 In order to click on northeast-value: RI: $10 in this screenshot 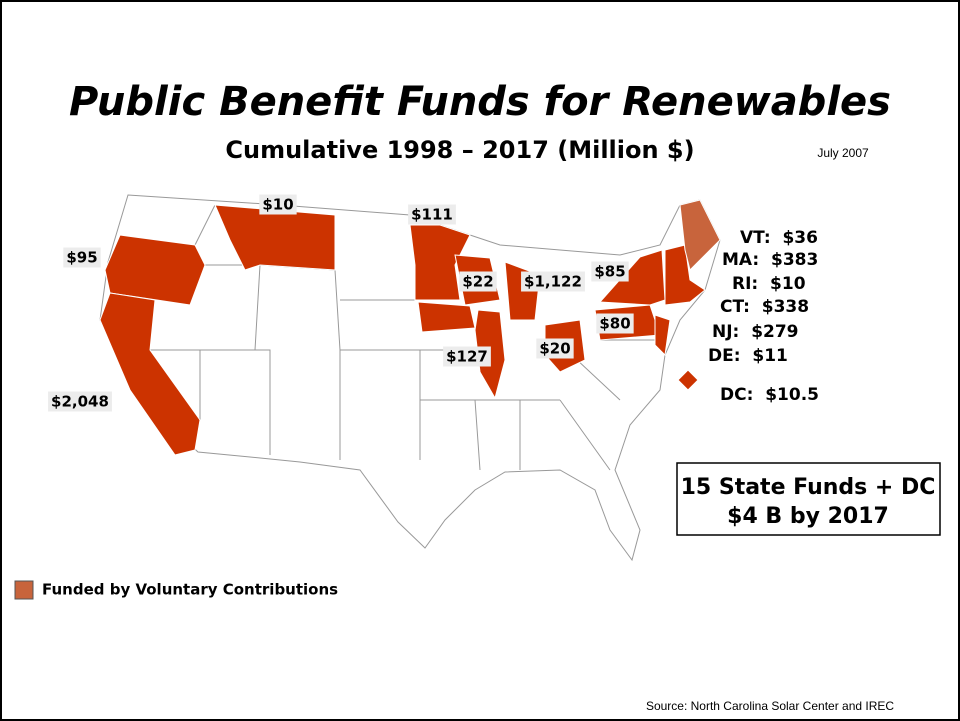, I will do `click(769, 284)`.